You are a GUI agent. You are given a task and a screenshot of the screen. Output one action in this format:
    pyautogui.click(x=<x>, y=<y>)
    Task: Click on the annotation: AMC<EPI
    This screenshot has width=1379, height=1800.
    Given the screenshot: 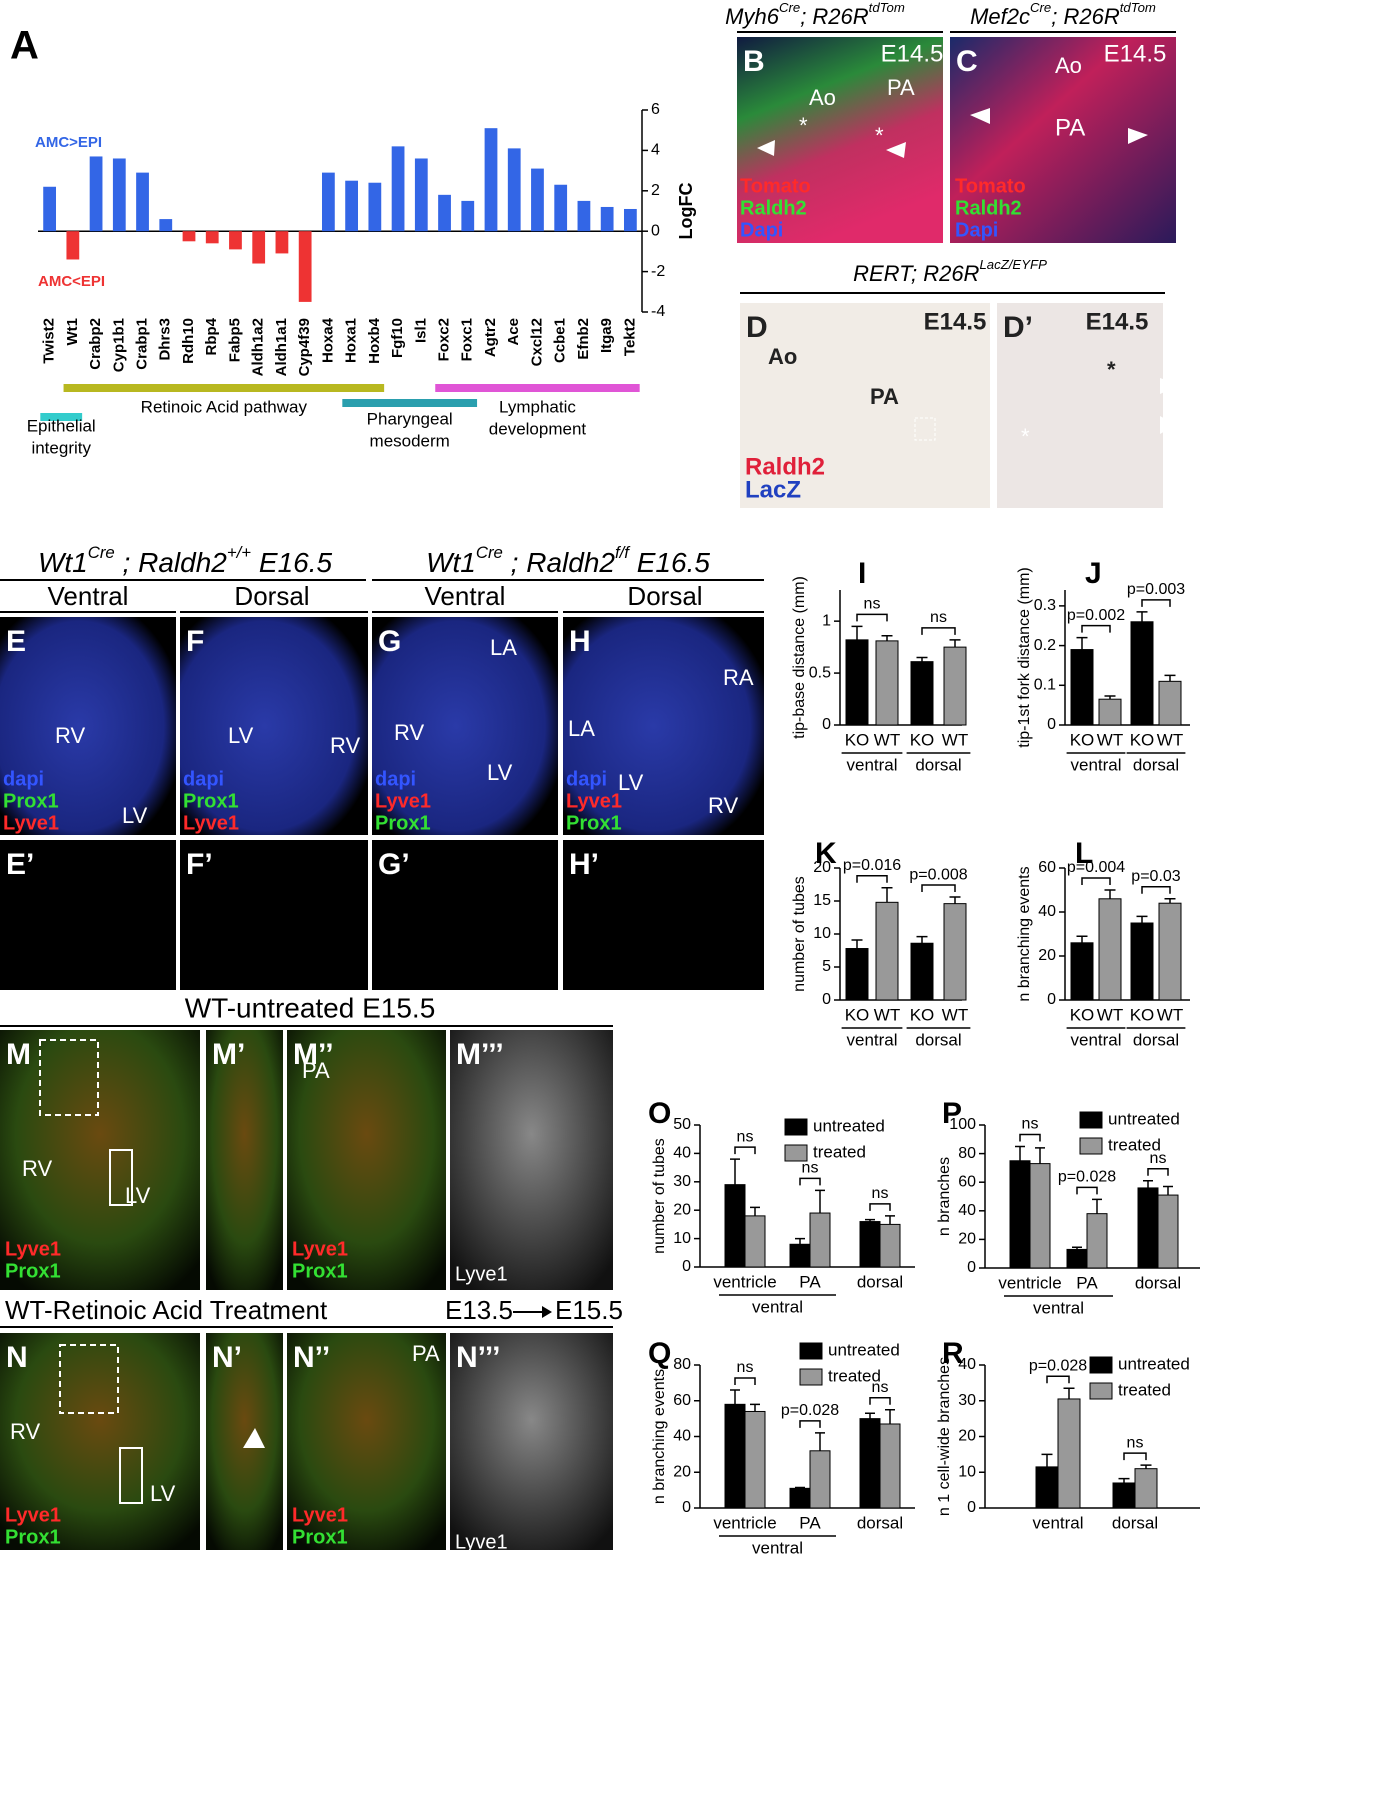 What is the action you would take?
    pyautogui.click(x=71, y=281)
    